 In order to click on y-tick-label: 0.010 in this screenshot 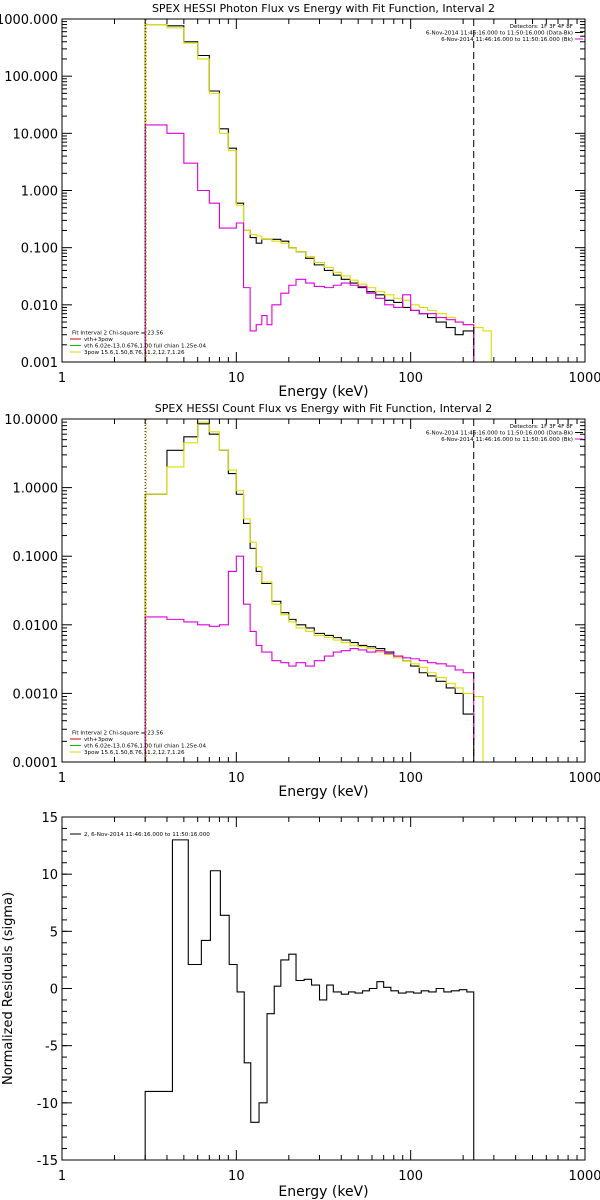, I will do `click(39, 306)`.